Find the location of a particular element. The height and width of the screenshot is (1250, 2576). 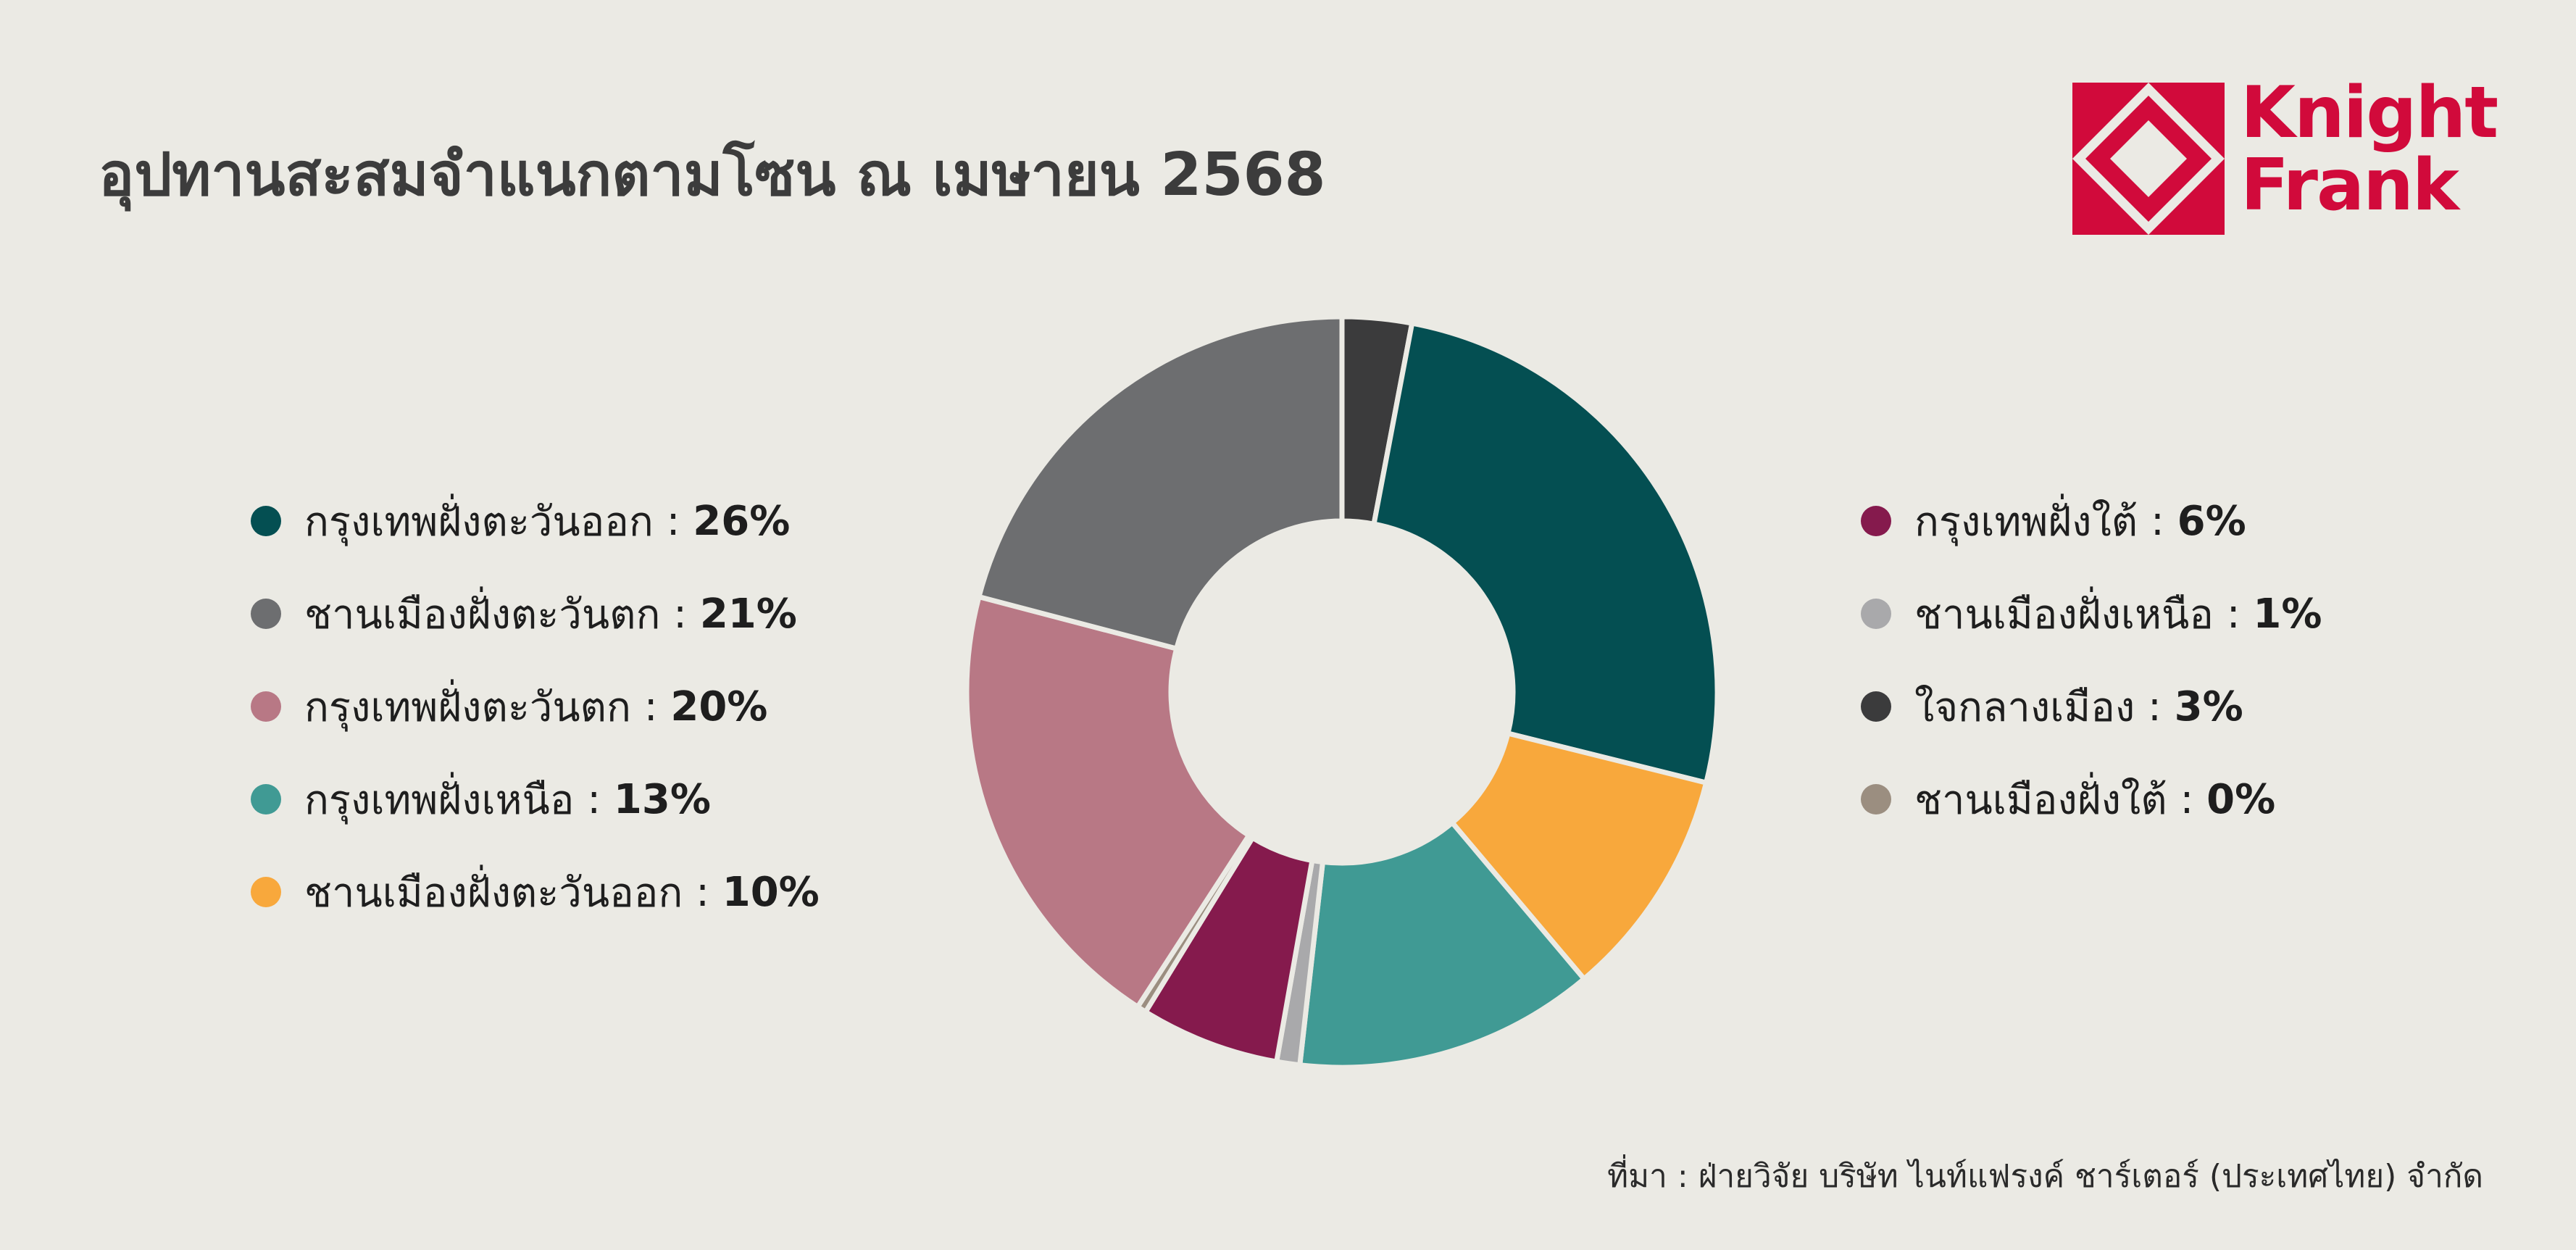

legend-value: 13% is located at coordinates (662, 799).